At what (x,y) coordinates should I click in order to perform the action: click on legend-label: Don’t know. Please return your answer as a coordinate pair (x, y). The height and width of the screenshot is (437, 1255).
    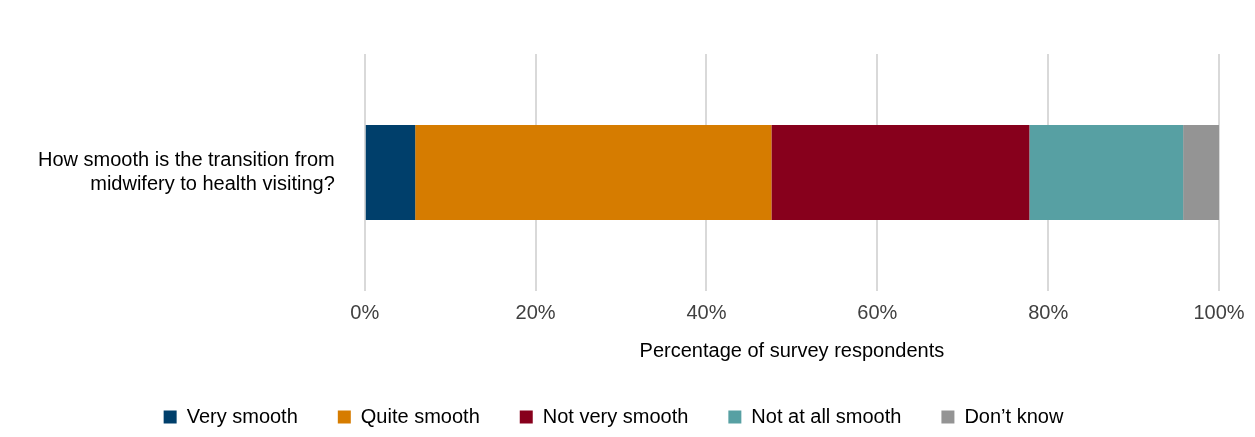
    Looking at the image, I should click on (1014, 415).